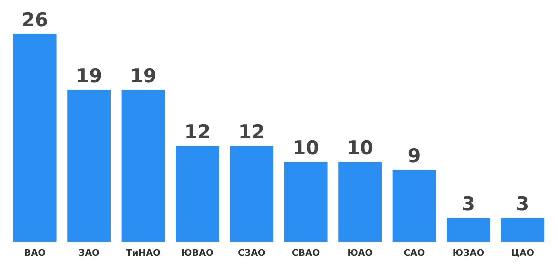  I want to click on x-tick-label: ТиНАО, so click(144, 253).